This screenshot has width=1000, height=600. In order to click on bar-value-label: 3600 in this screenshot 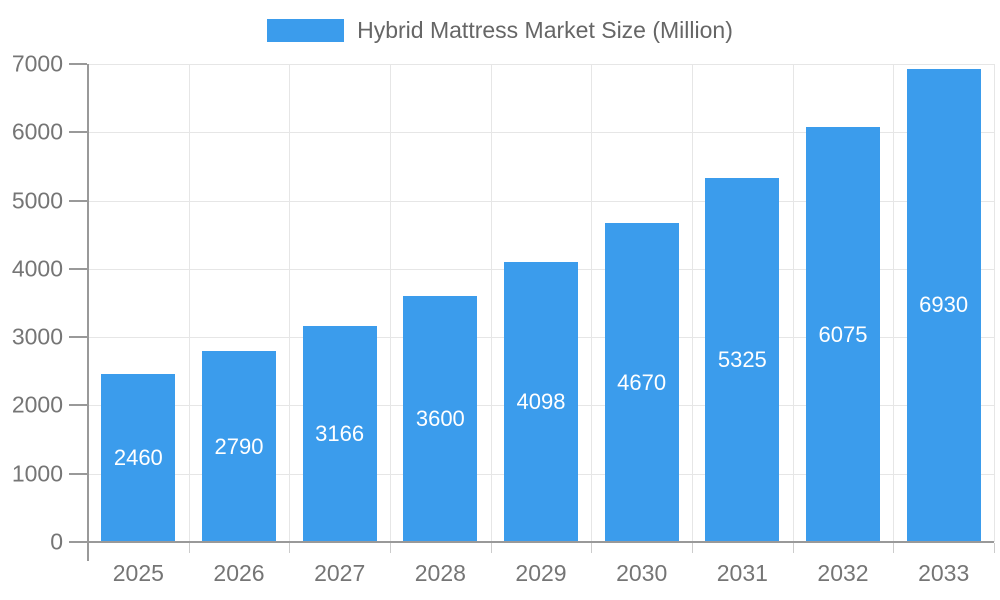, I will do `click(440, 419)`.